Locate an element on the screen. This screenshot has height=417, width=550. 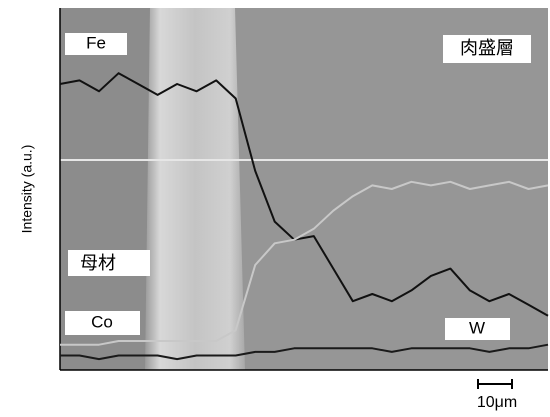
scan-line is located at coordinates (304, 160).